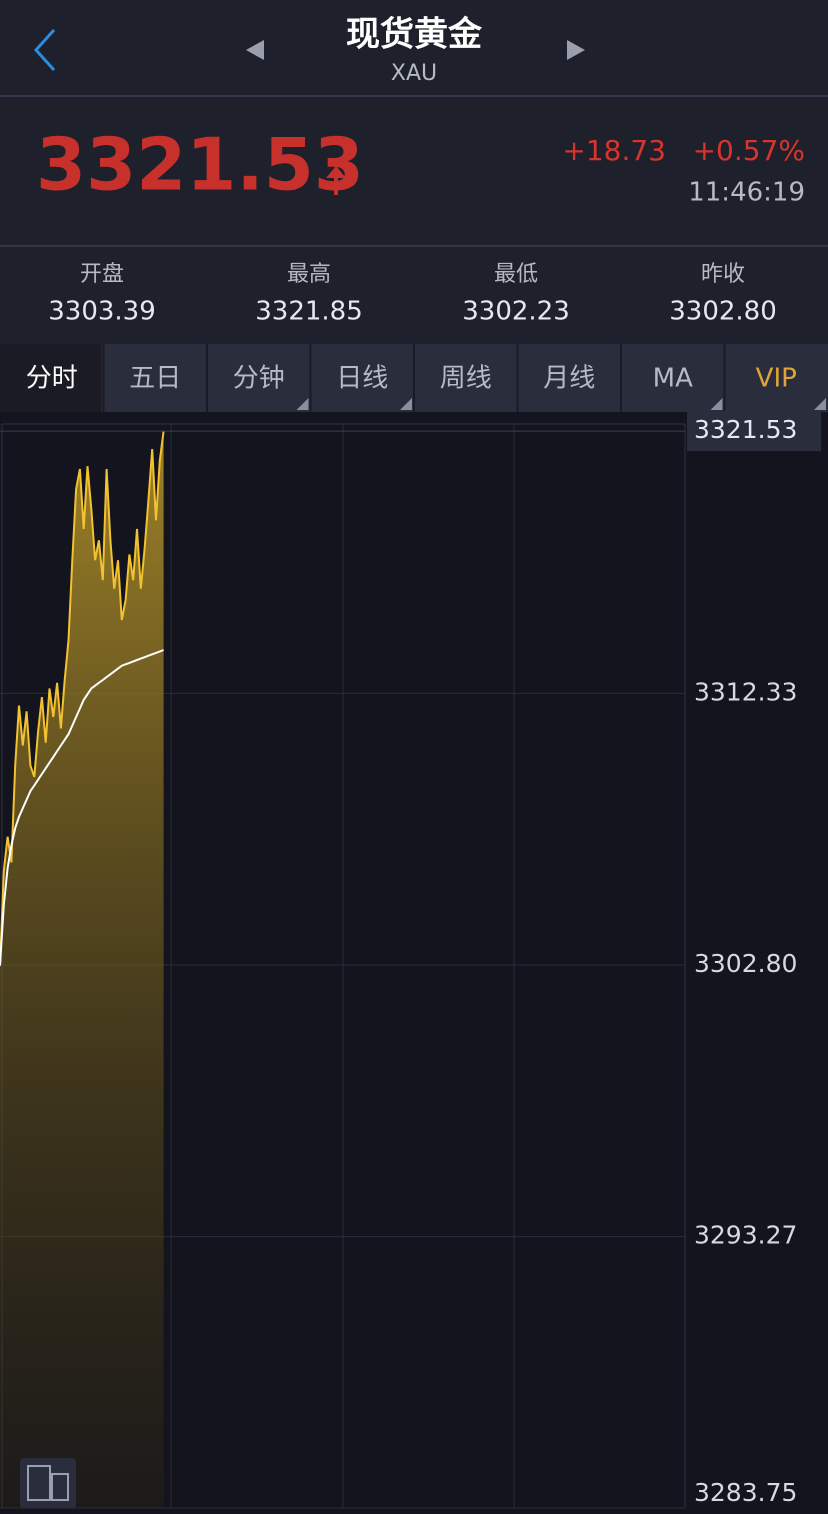 The height and width of the screenshot is (1514, 828). Describe the element at coordinates (414, 73) in the screenshot. I see `subtitle: XAU` at that location.